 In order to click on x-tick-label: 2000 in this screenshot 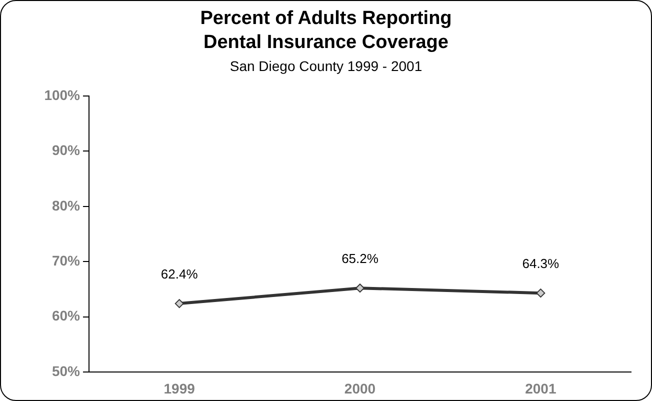, I will do `click(360, 388)`.